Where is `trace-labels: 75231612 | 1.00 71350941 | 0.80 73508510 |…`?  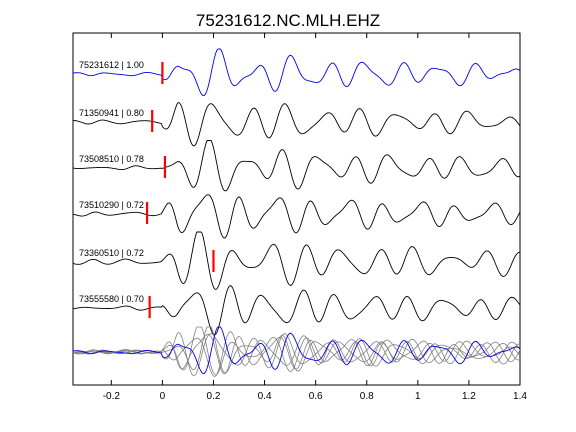 trace-labels: 75231612 | 1.00 71350941 | 0.80 73508510 |… is located at coordinates (111, 182).